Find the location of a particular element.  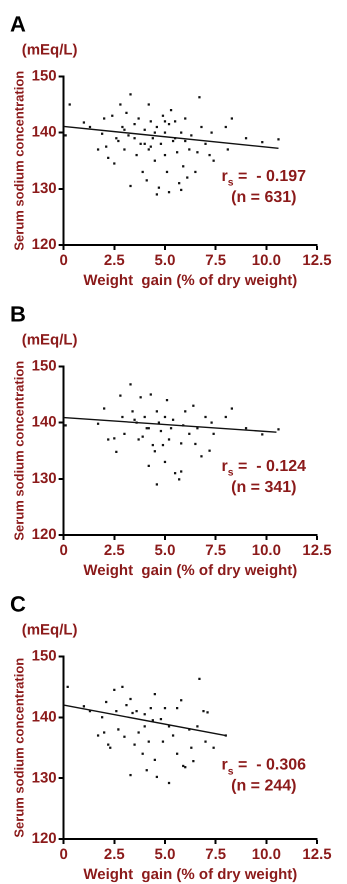

annotation: (n = 631) is located at coordinates (263, 197).